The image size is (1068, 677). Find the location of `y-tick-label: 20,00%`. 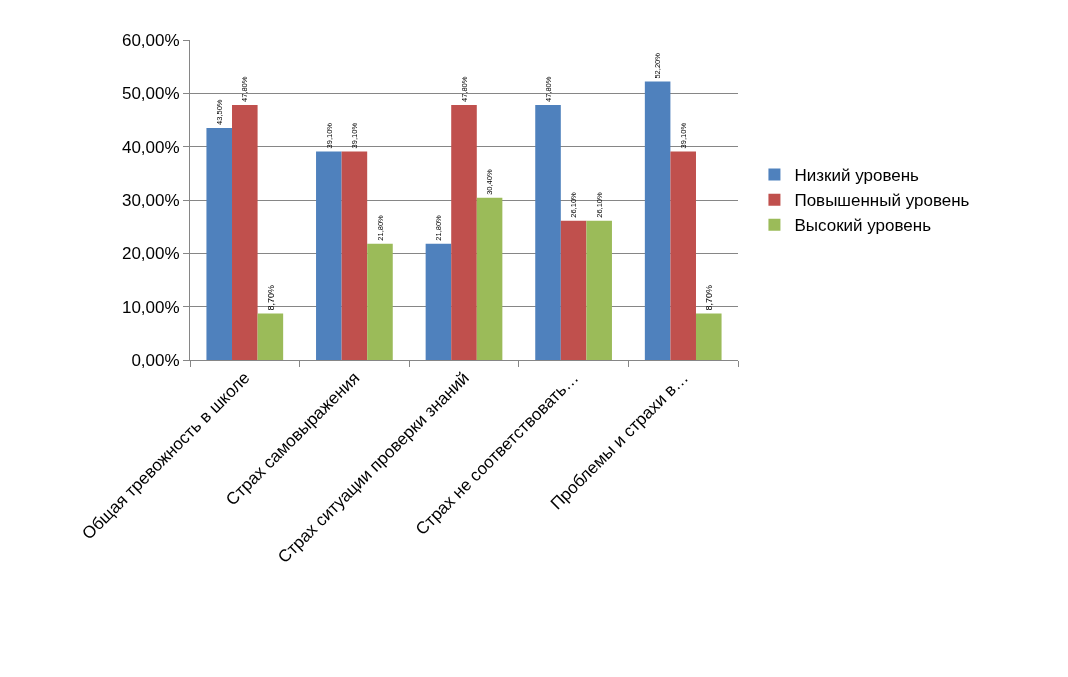

y-tick-label: 20,00% is located at coordinates (150, 254).